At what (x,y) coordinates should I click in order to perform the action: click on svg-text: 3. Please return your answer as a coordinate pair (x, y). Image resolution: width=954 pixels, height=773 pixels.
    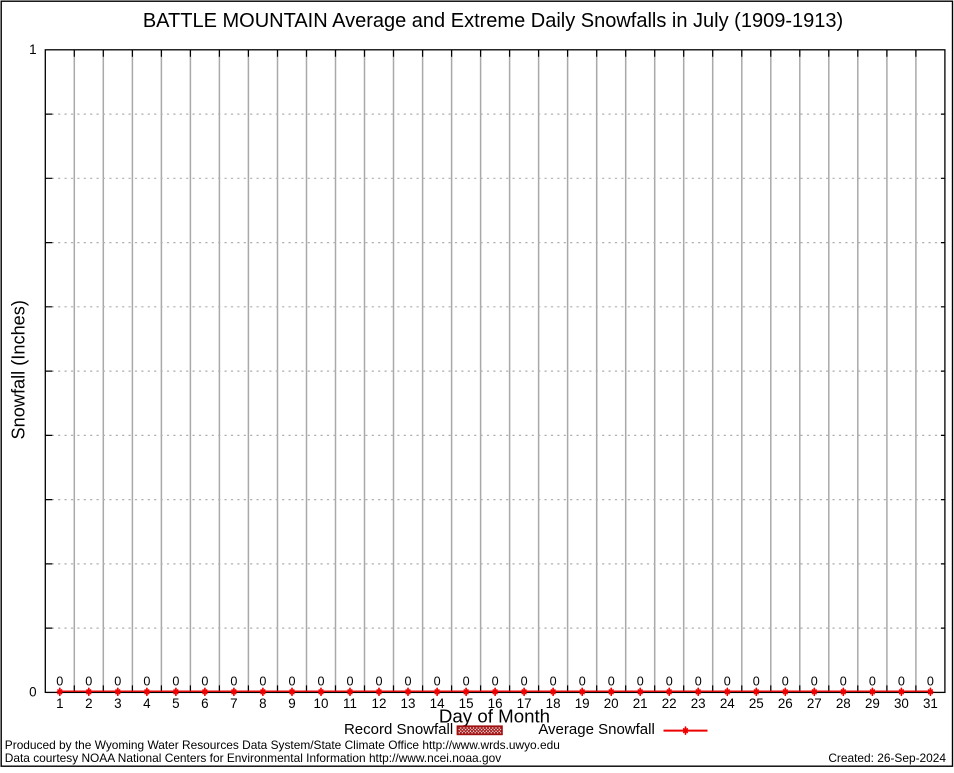
    Looking at the image, I should click on (117, 703).